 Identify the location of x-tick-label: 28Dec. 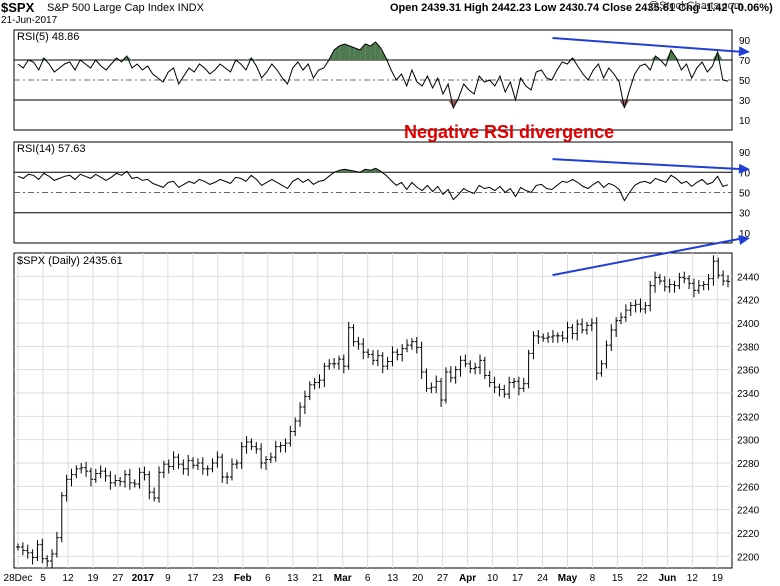
(18, 578).